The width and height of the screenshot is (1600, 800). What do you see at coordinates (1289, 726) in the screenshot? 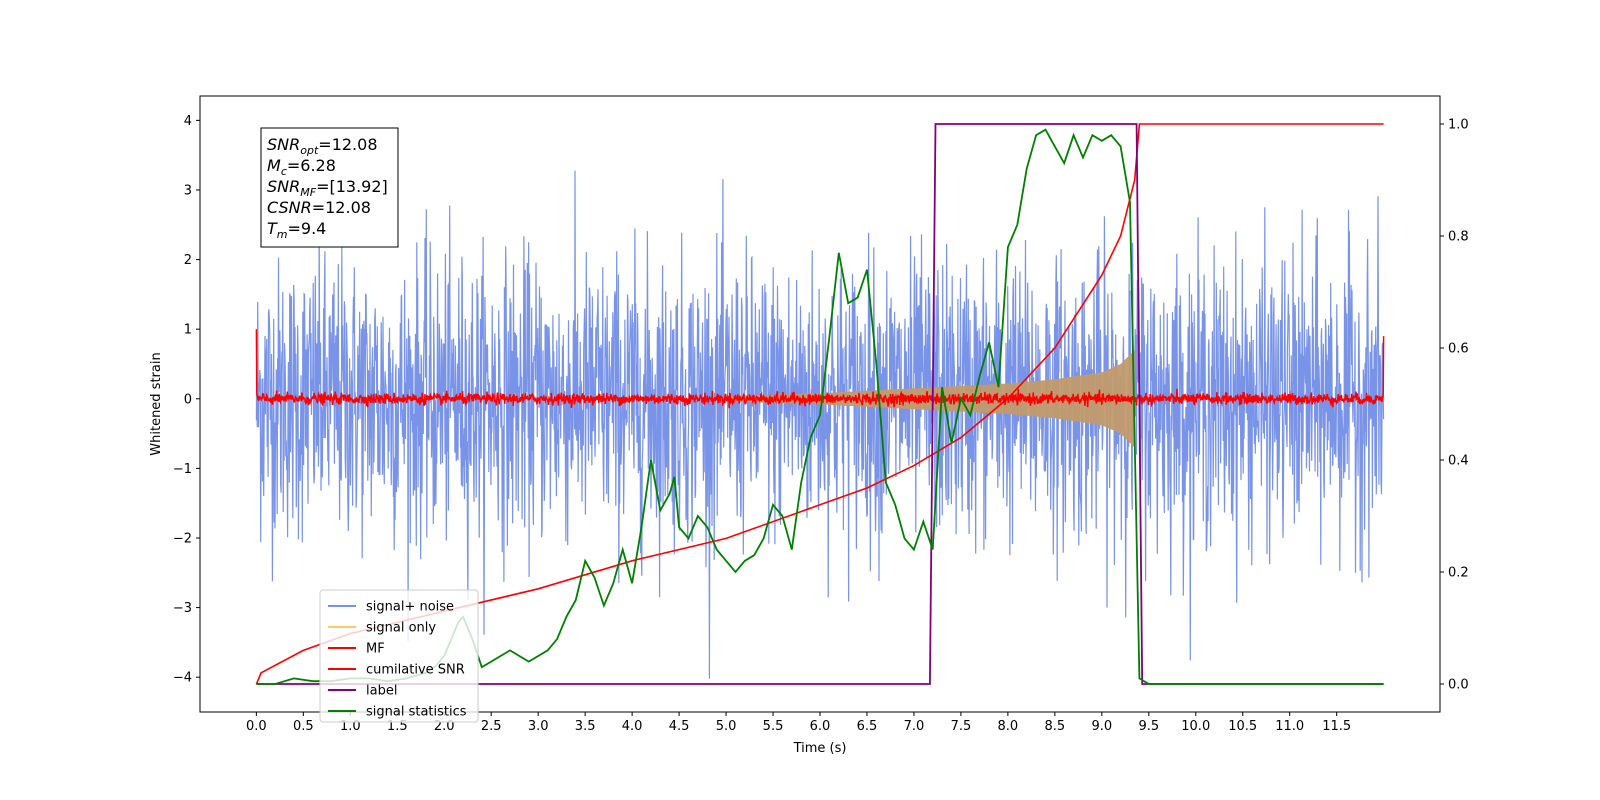
I see `x-tick-label: 11.0` at bounding box center [1289, 726].